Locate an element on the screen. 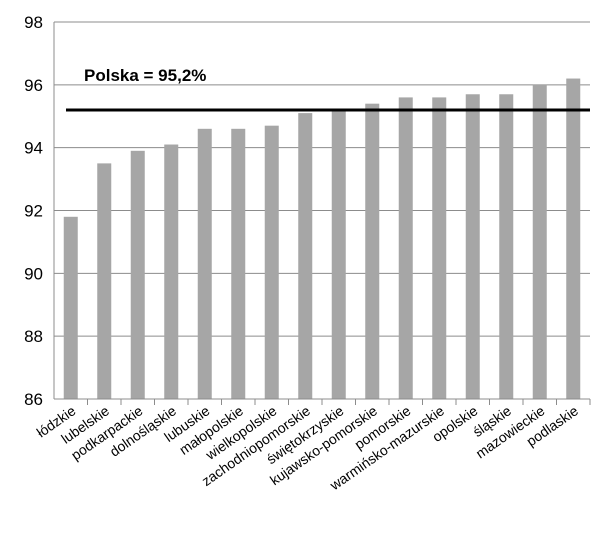 The image size is (595, 542). y-tick-labels: 86 88 90 92 94 96 98 is located at coordinates (33, 211).